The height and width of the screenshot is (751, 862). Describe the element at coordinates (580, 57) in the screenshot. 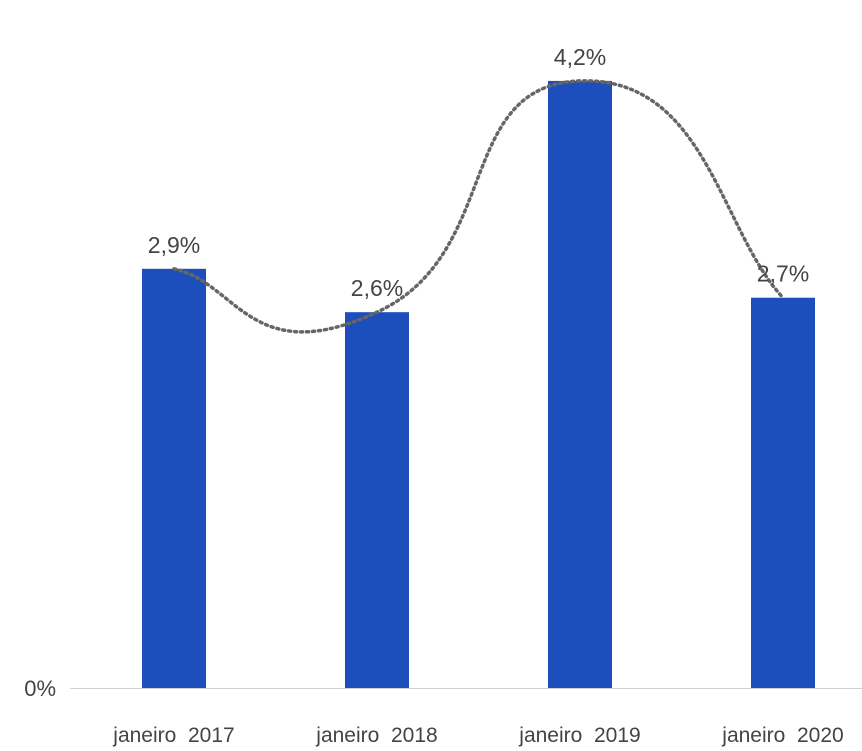

I see `data-label-3: 4,2%` at that location.